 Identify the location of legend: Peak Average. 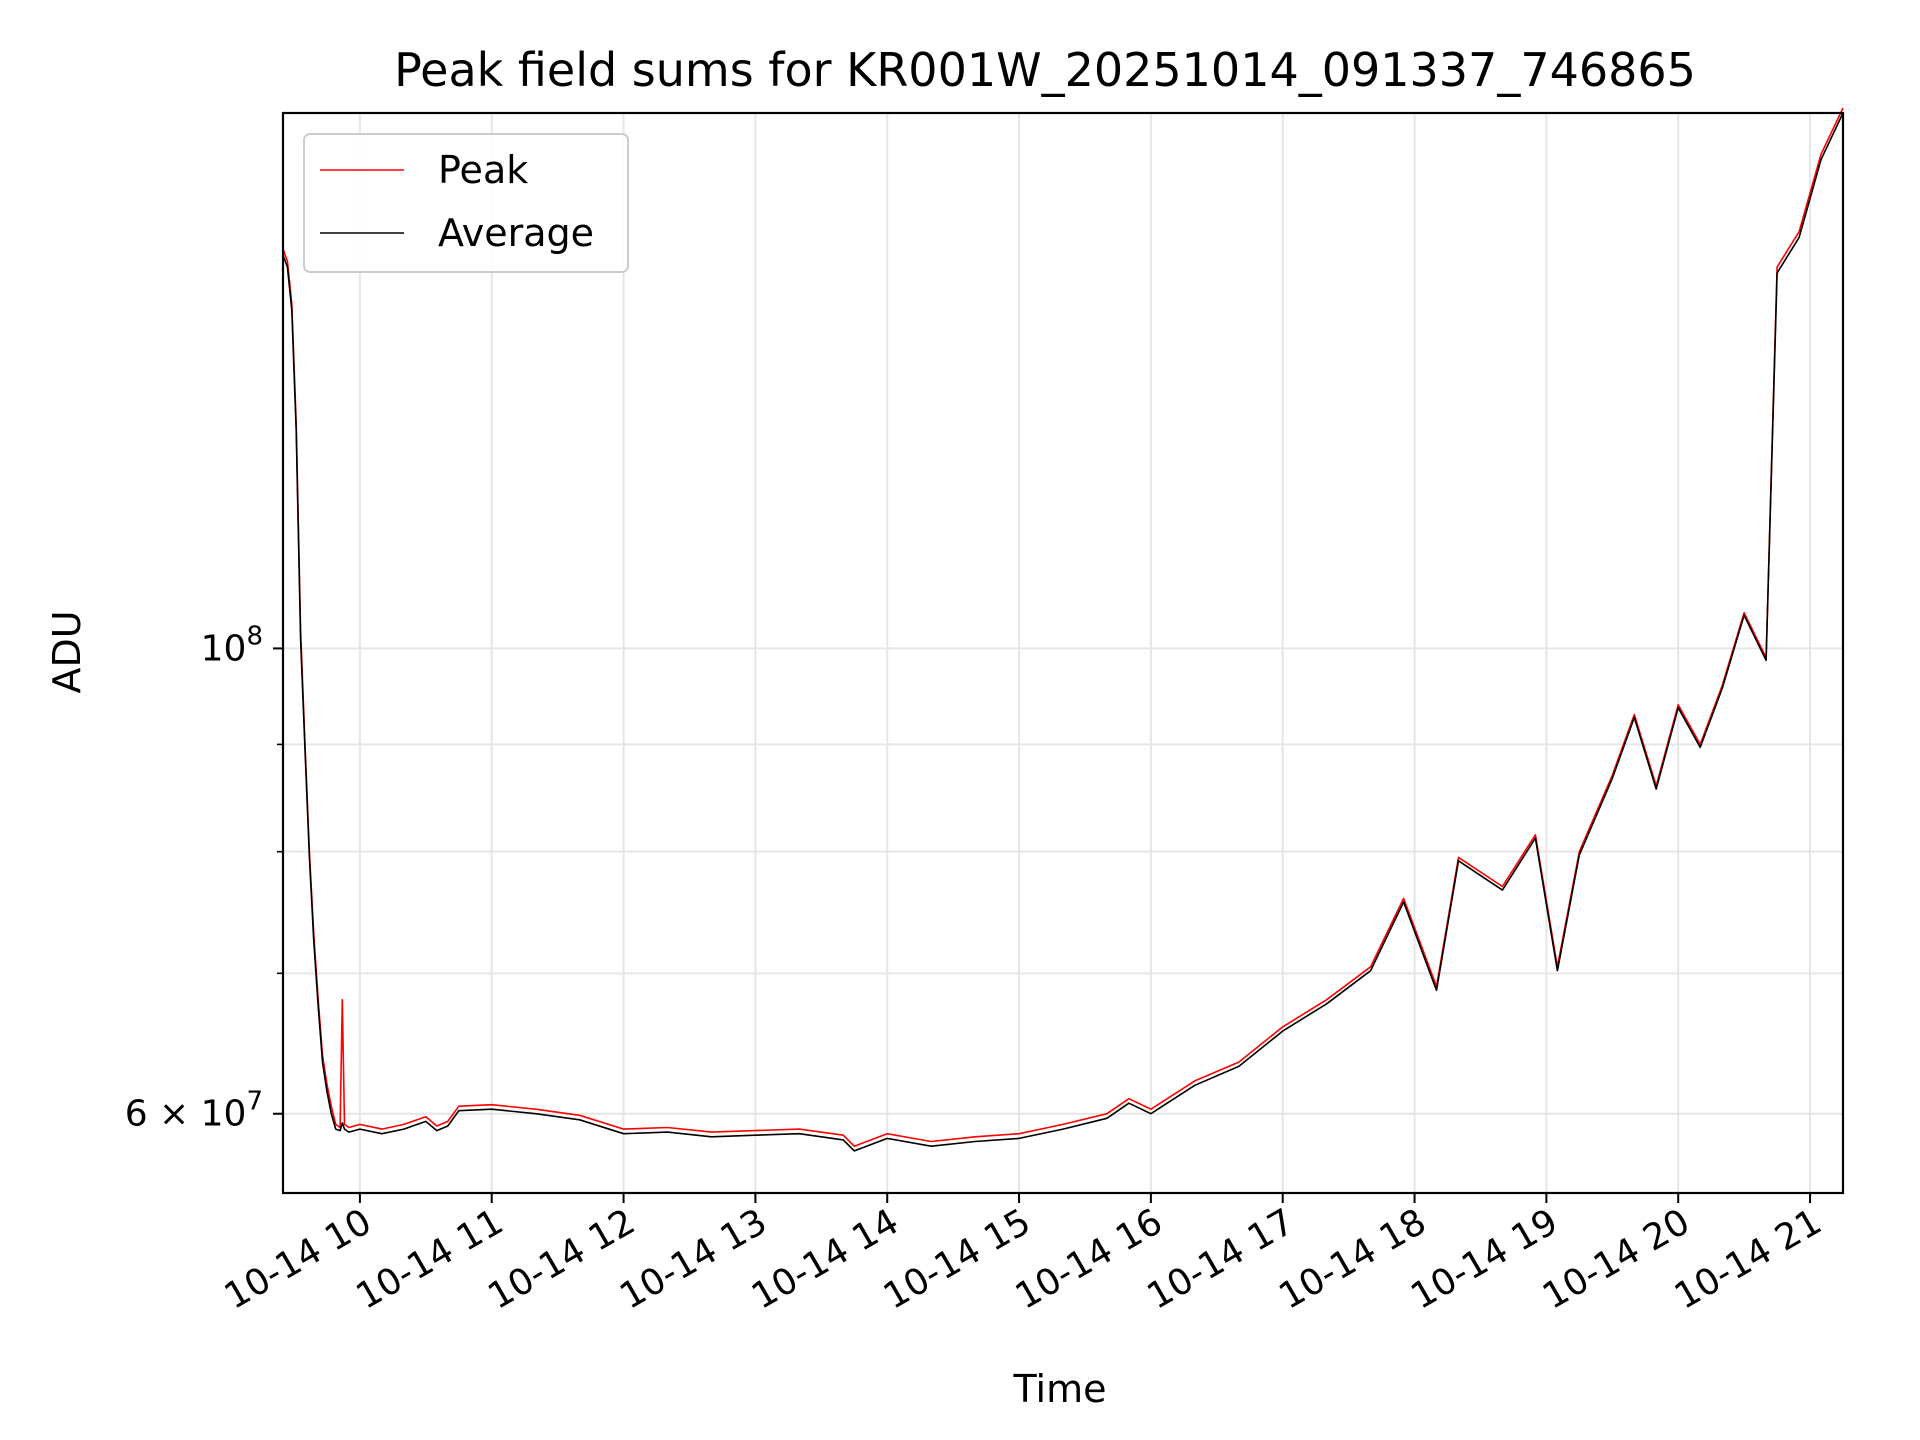
(466, 203).